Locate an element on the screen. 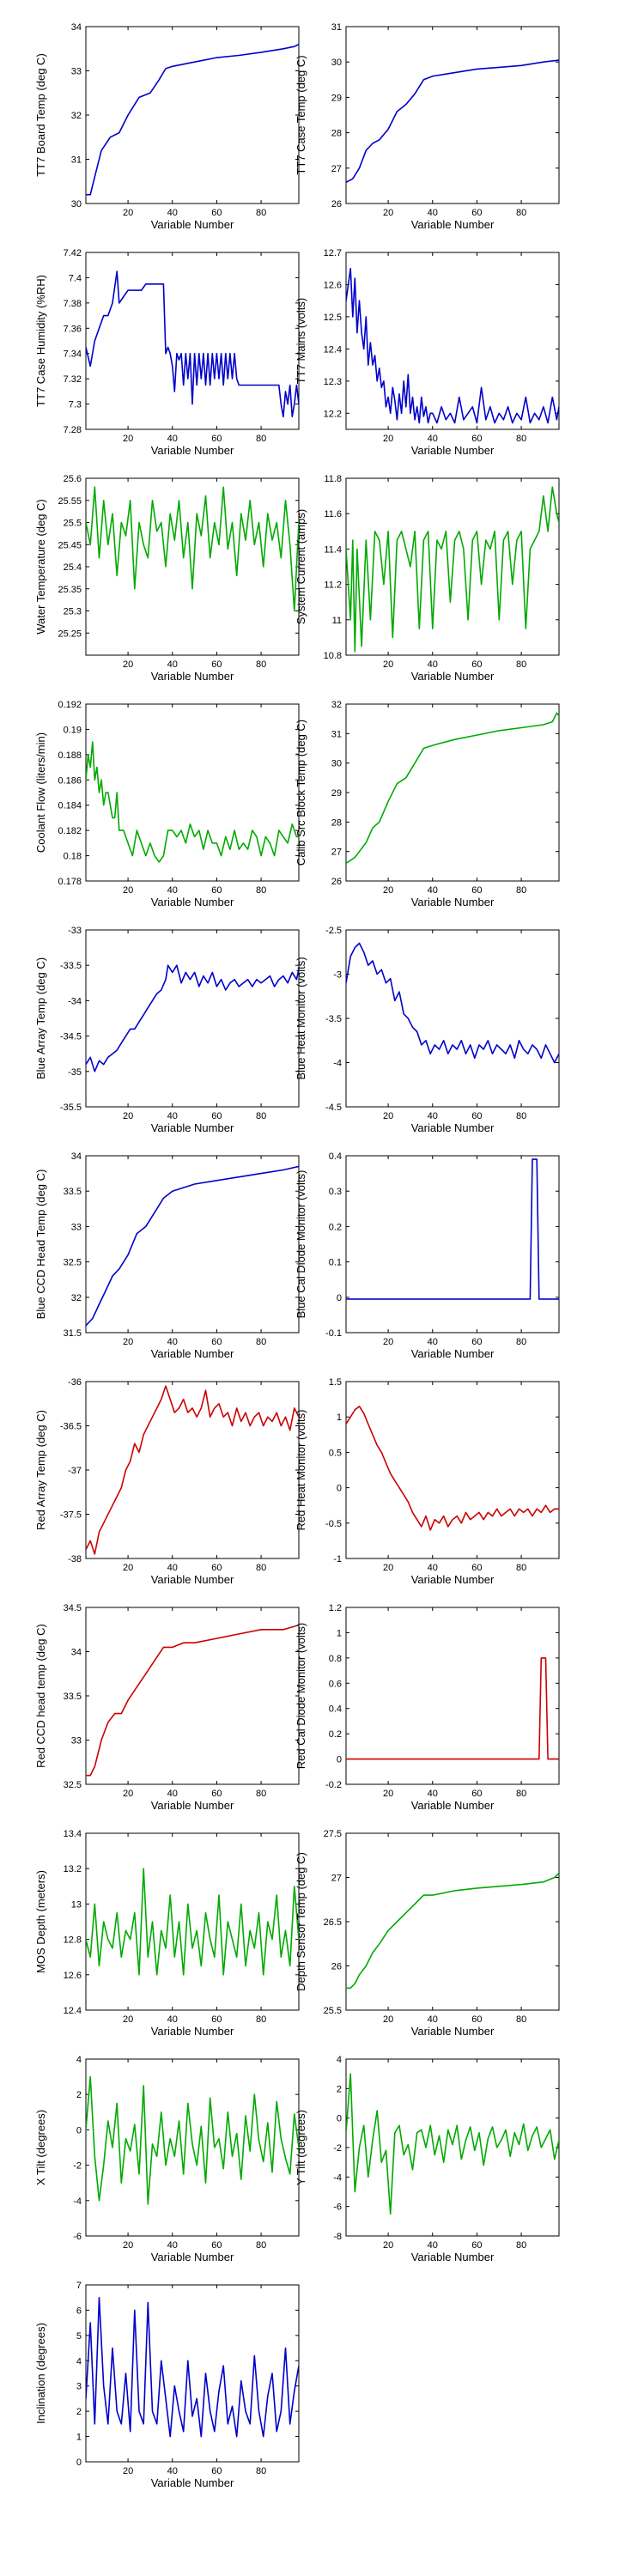 Image resolution: width=644 pixels, height=2576 pixels. y-tick-label: 3 is located at coordinates (79, 2387).